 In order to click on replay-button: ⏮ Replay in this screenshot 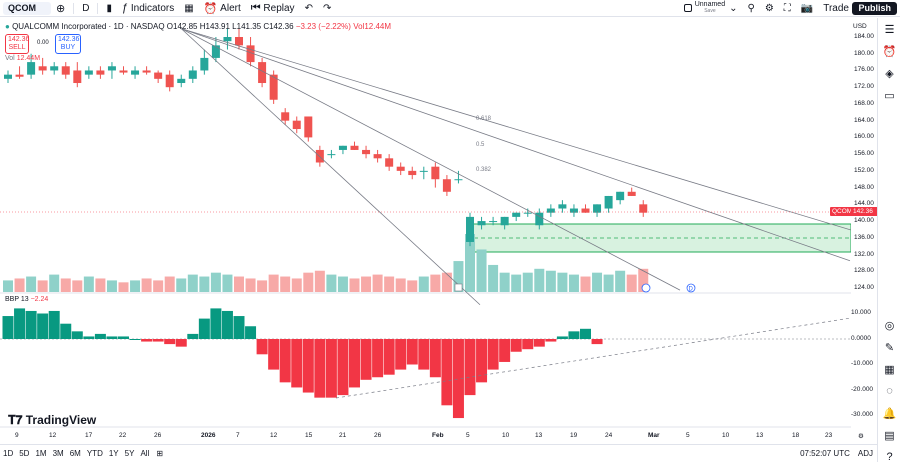, I will do `click(273, 8)`.